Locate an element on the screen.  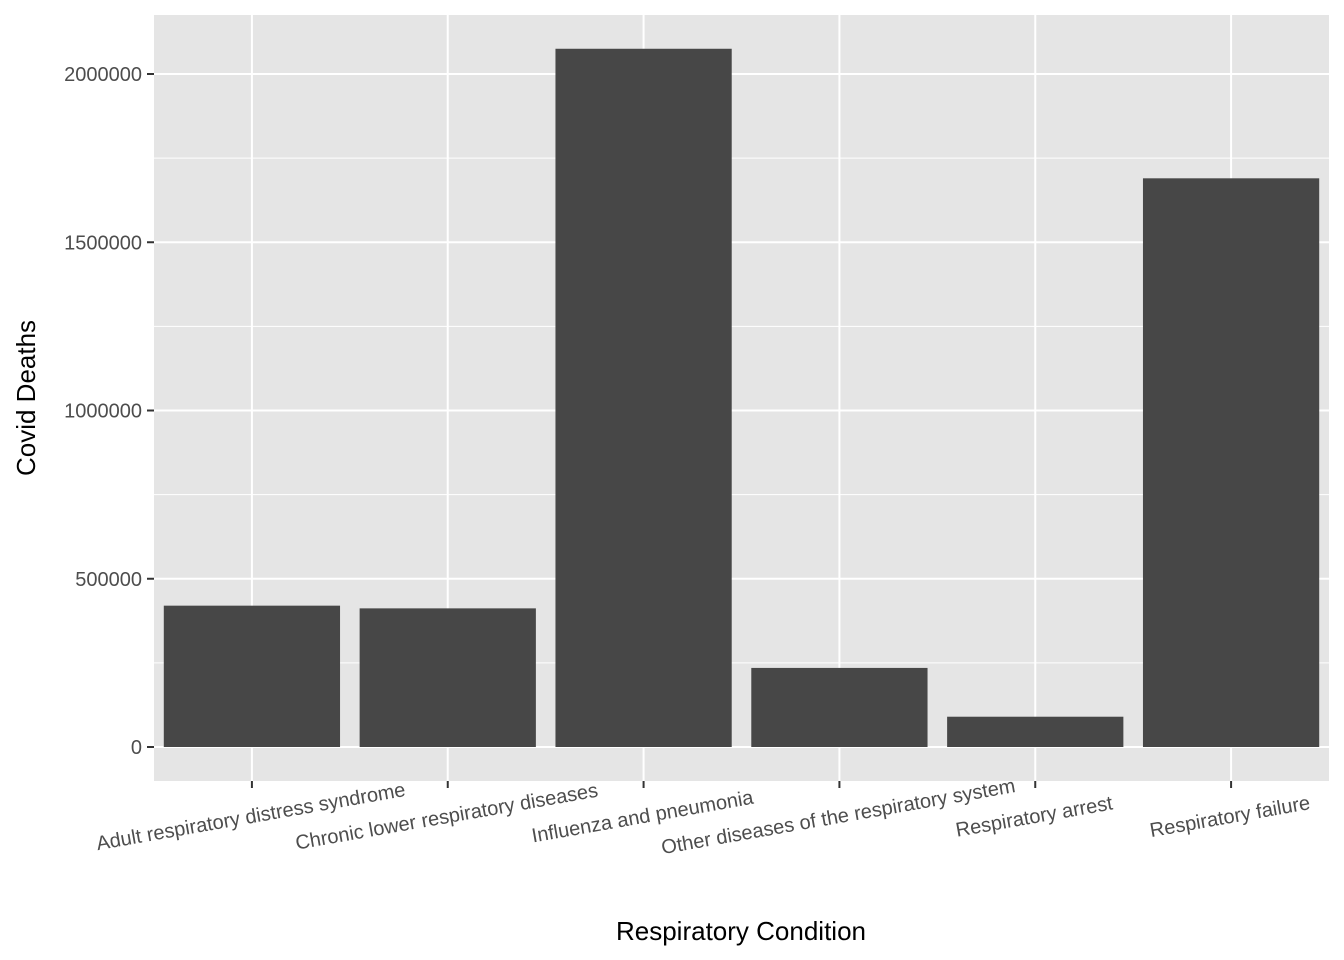
y-tick-label: 500000 is located at coordinates (108, 580).